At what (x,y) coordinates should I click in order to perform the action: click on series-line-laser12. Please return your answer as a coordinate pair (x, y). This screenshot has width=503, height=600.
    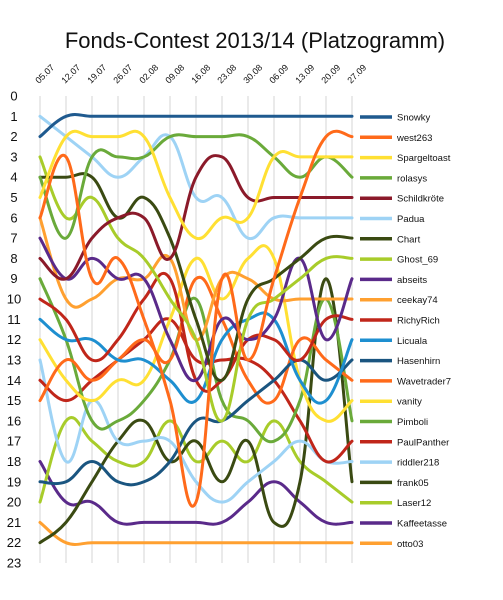
    Looking at the image, I should click on (196, 460).